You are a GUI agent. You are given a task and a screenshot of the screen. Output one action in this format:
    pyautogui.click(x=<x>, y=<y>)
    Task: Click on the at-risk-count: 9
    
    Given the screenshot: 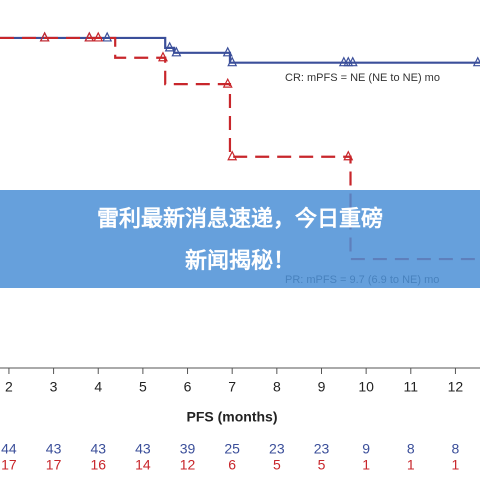 What is the action you would take?
    pyautogui.click(x=366, y=449)
    